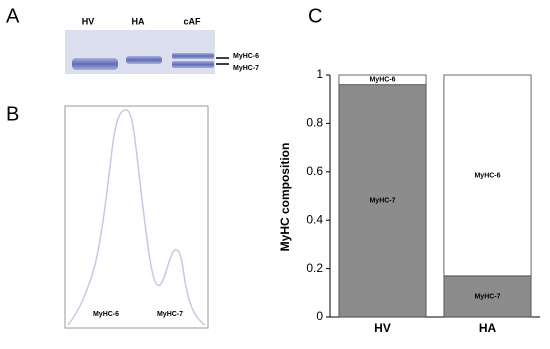 The image size is (550, 349). Describe the element at coordinates (170, 314) in the screenshot. I see `peak-label: MyHC-7` at that location.